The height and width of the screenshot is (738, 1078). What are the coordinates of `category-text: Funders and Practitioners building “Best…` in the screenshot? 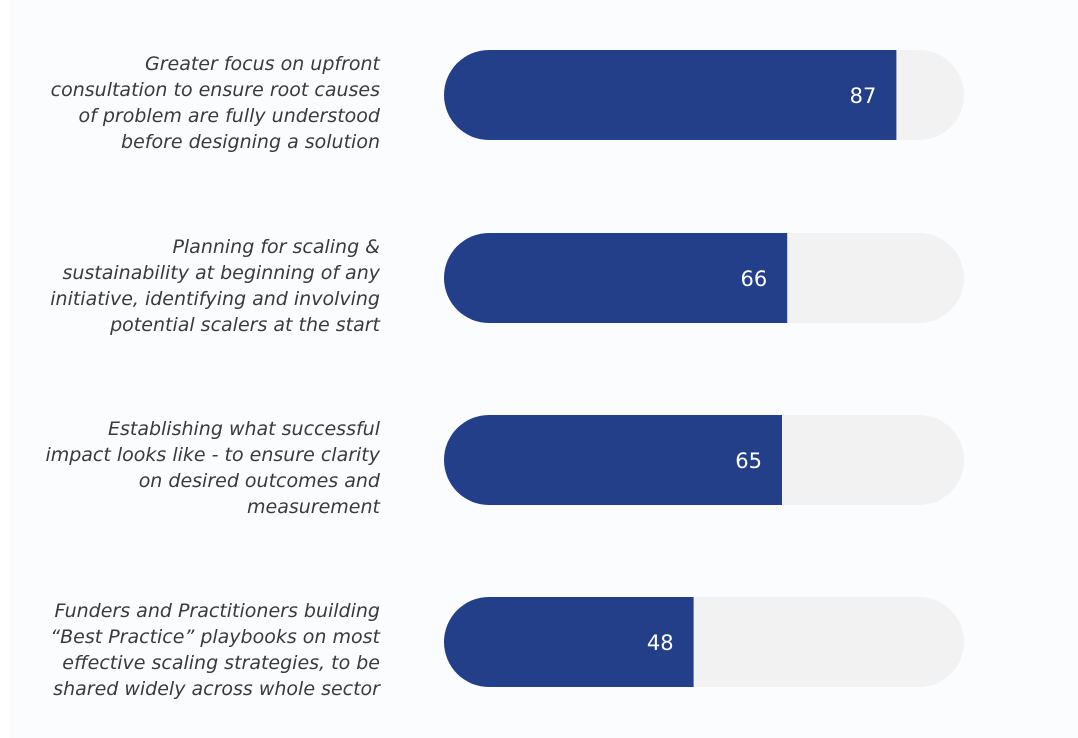 It's located at (215, 650).